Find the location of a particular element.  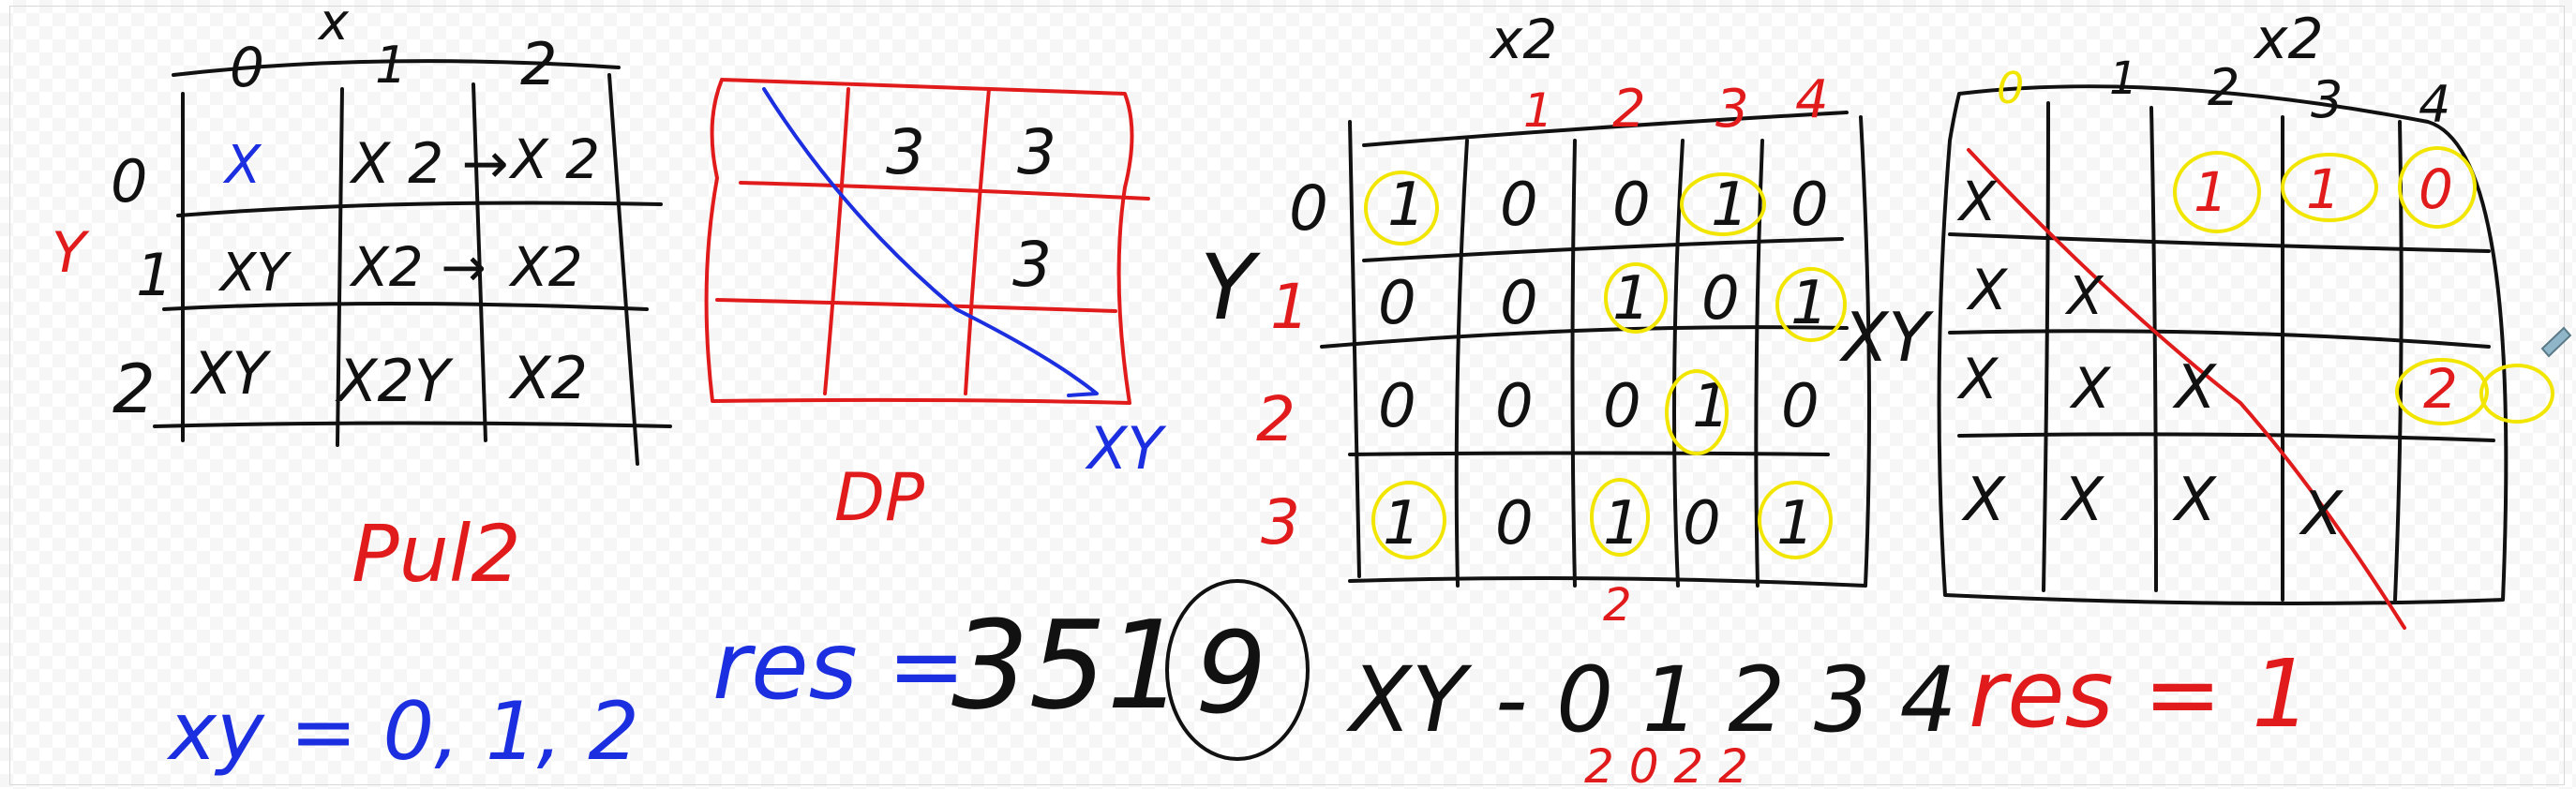

grid-4-cell-1-0: X is located at coordinates (1978, 380).